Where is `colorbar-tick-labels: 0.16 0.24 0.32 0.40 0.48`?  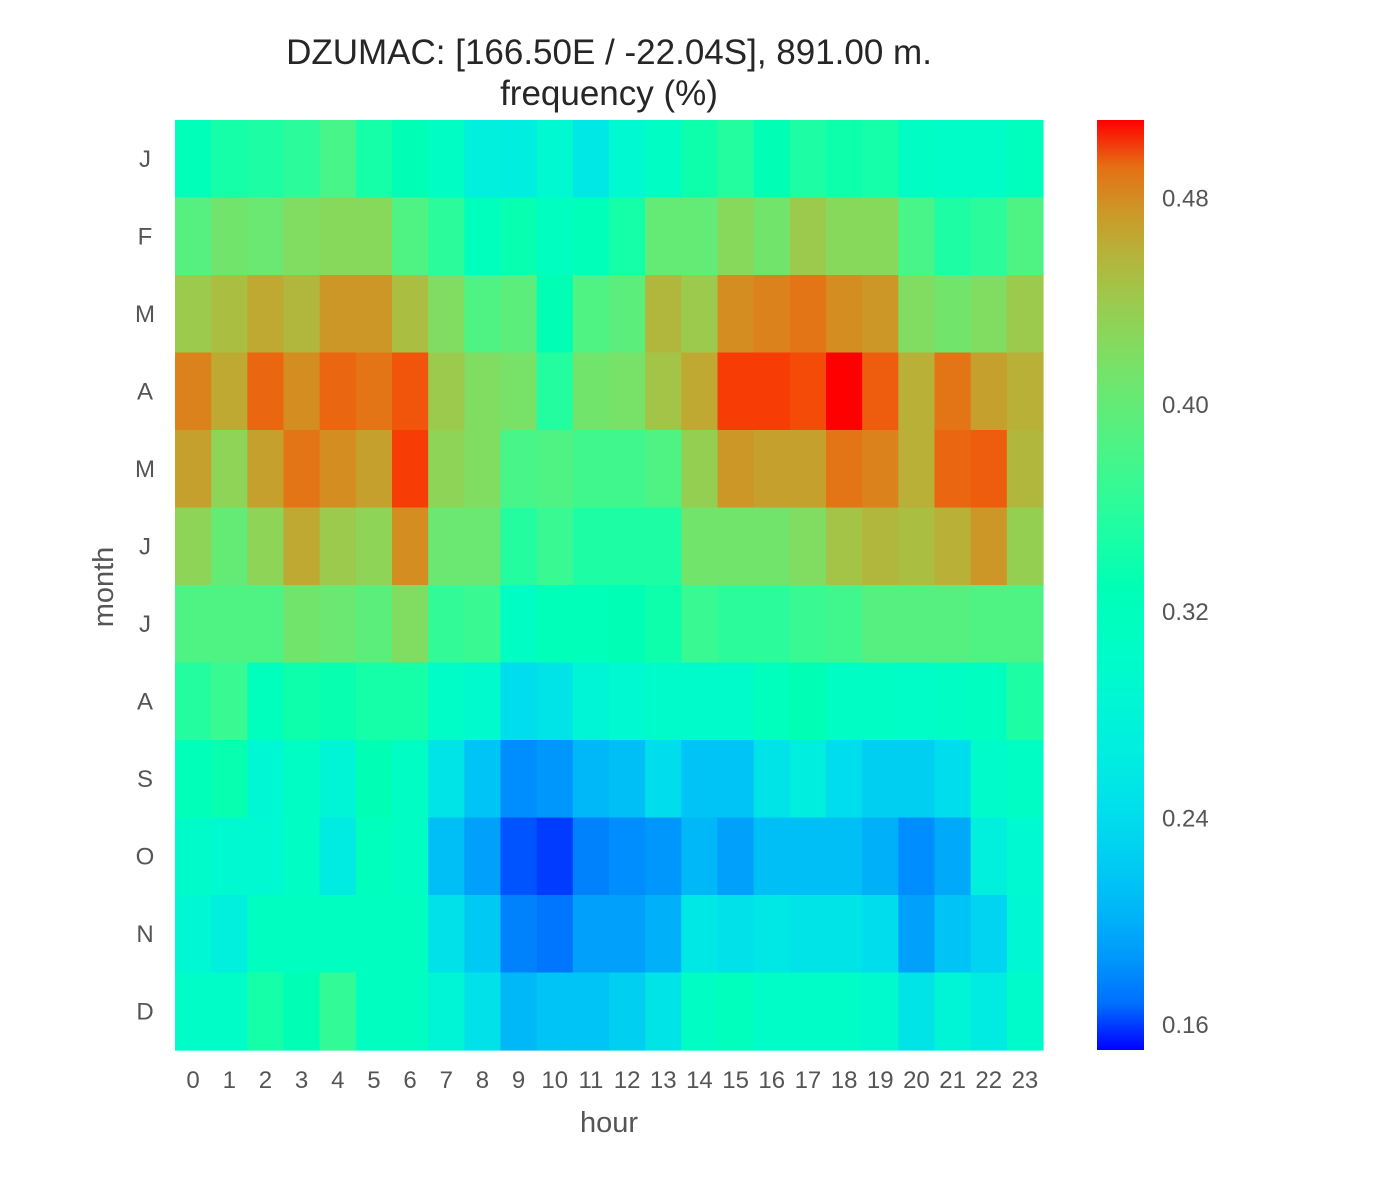
colorbar-tick-labels: 0.16 0.24 0.32 0.40 0.48 is located at coordinates (1185, 613).